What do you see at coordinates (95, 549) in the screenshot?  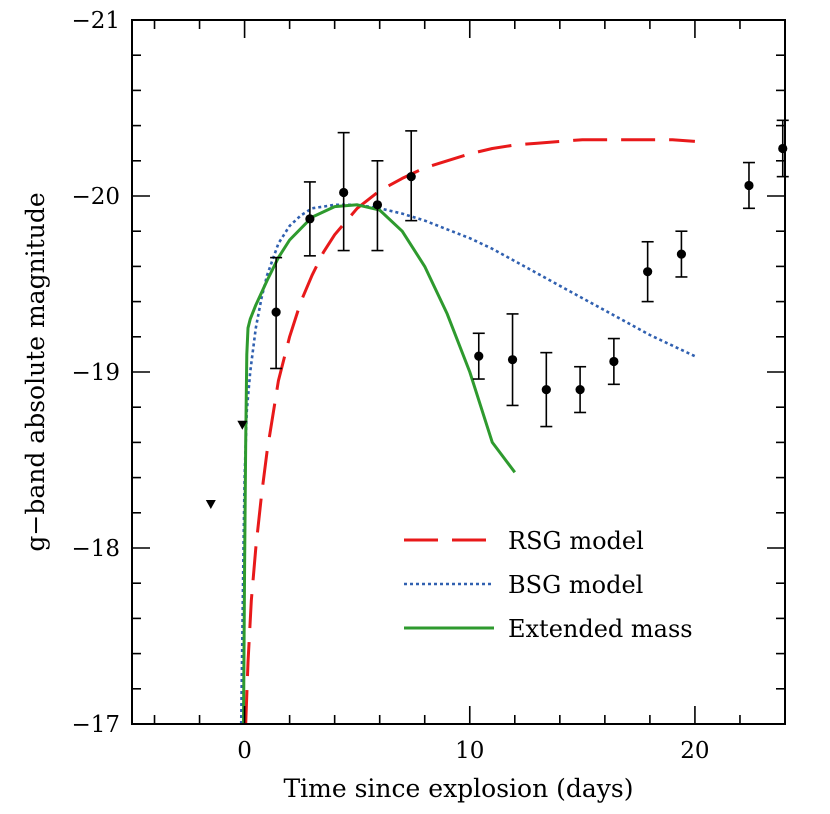 I see `y-tick-label: −18` at bounding box center [95, 549].